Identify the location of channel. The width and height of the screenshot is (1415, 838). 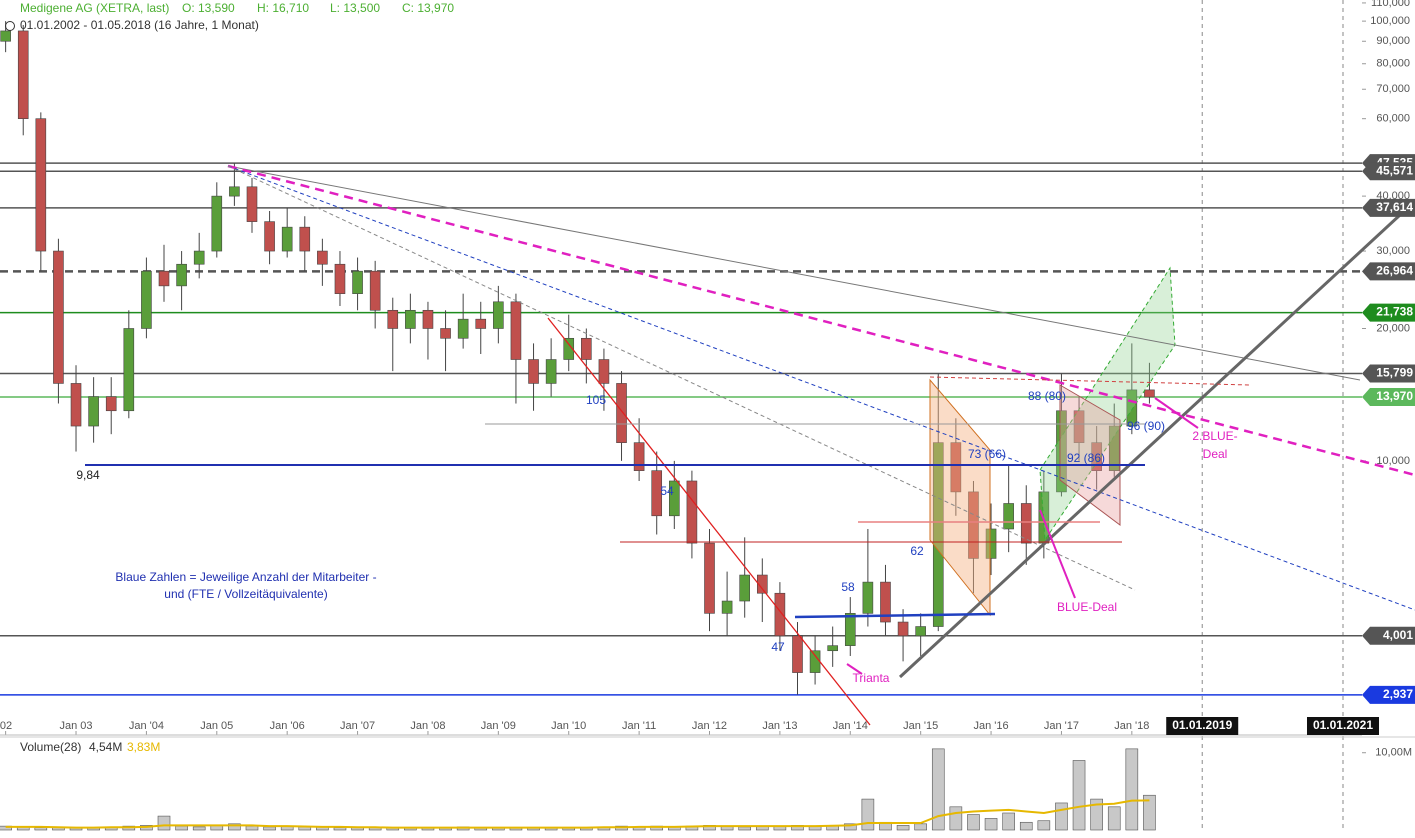
(1090, 455).